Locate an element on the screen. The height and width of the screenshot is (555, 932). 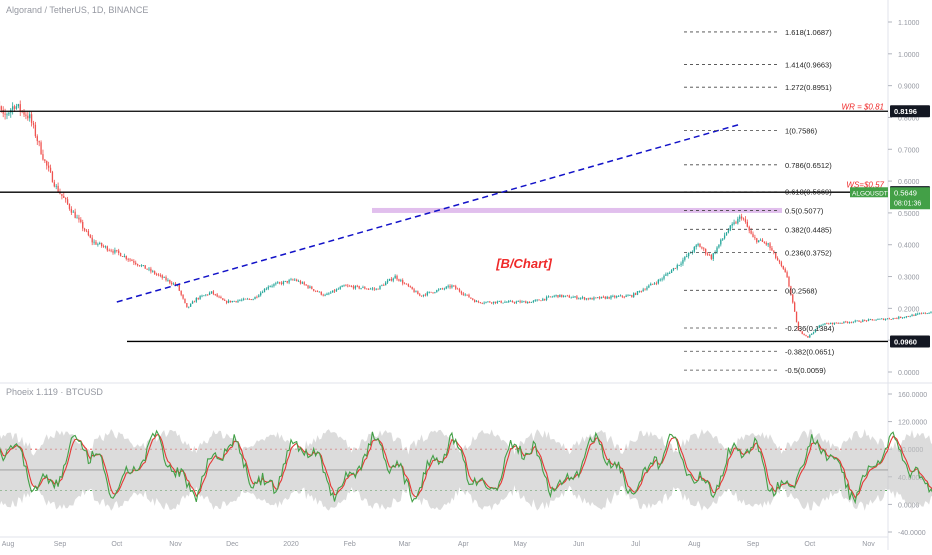
time-axis-label: 2020 is located at coordinates (291, 544).